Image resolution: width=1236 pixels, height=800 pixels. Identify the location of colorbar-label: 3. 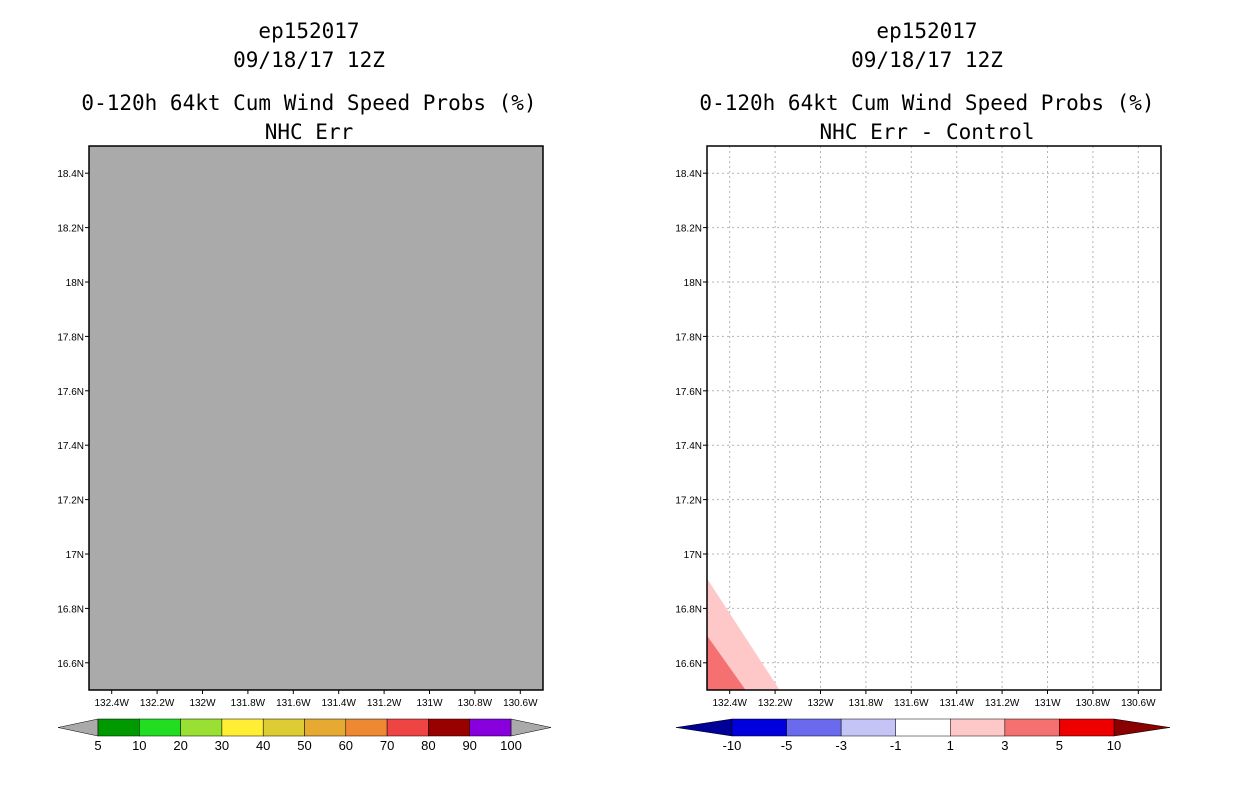
(1004, 745).